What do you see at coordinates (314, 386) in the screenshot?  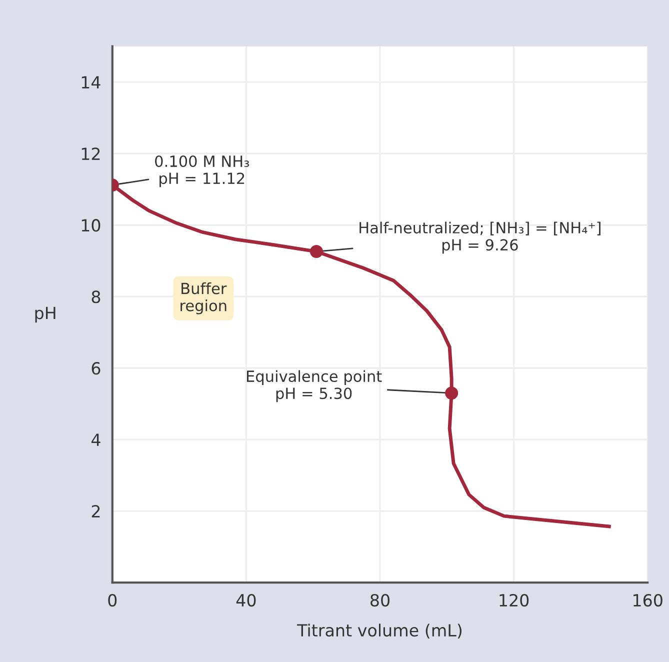 I see `annotation: Equivalence point pH = 5.30` at bounding box center [314, 386].